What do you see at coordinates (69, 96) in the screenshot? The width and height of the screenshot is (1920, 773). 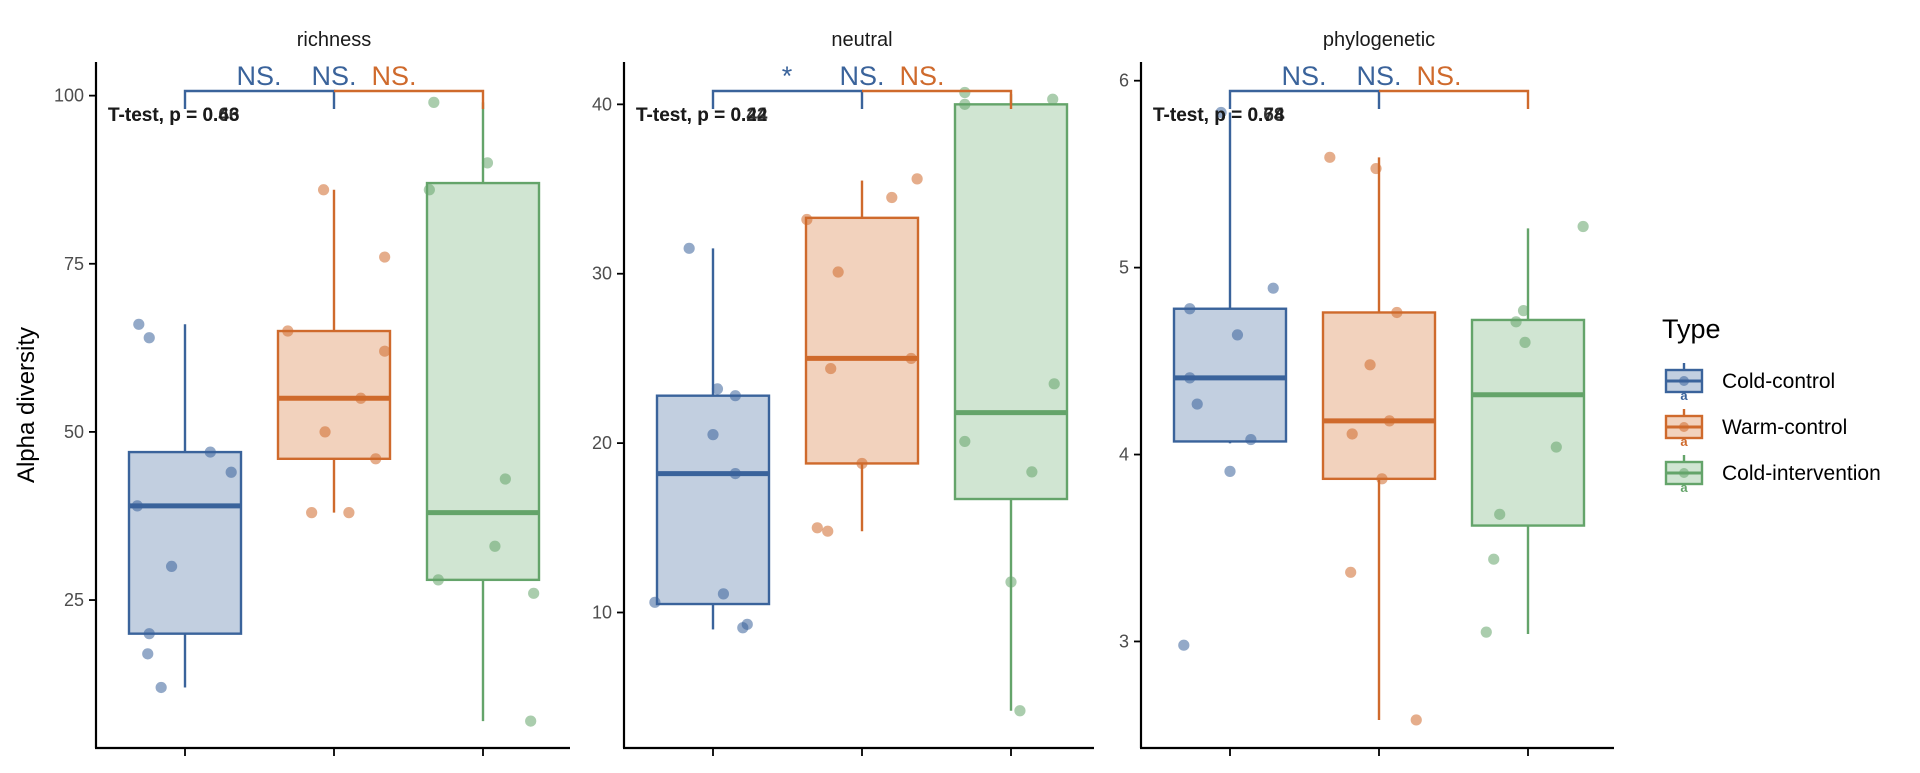 I see `y-tick-label-richness-100: 100` at bounding box center [69, 96].